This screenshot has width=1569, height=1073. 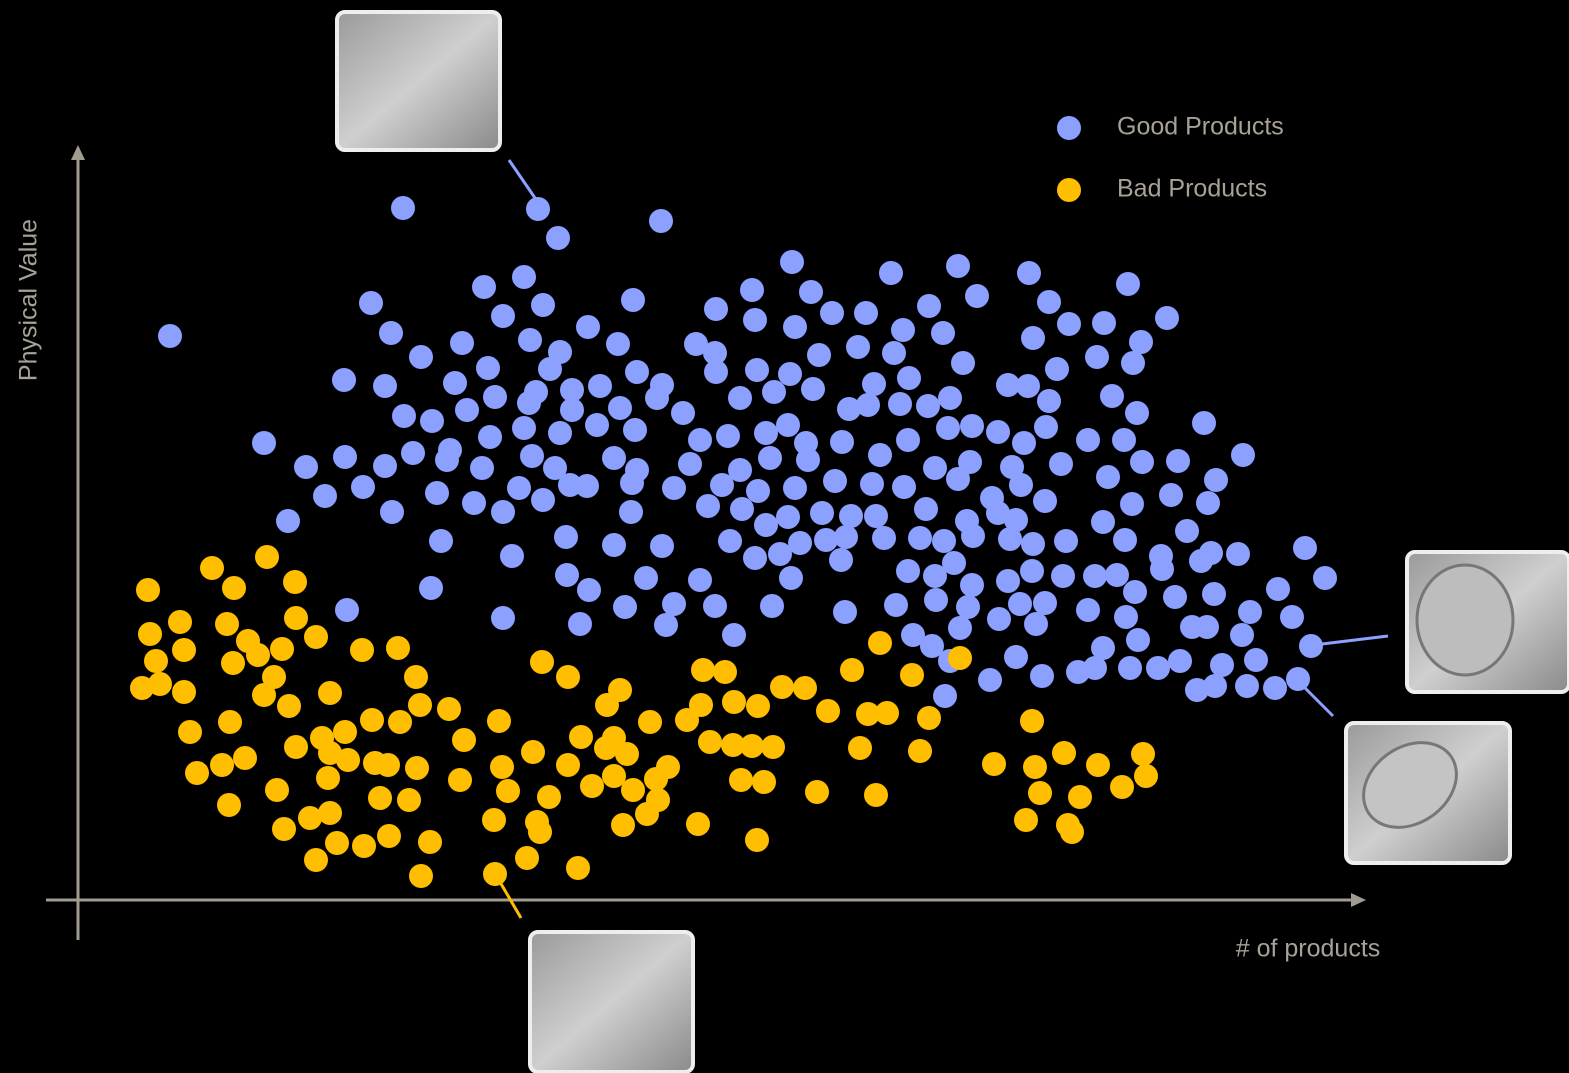 I want to click on leader-line, so click(x=1319, y=702).